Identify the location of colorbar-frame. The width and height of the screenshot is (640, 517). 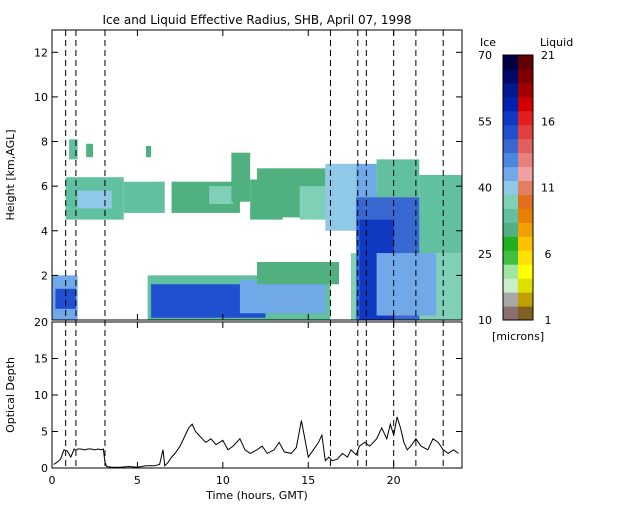
(518, 187).